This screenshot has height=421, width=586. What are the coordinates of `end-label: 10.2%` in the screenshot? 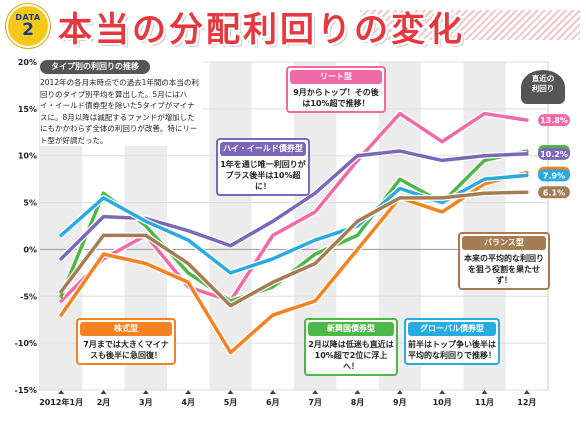 It's located at (554, 154).